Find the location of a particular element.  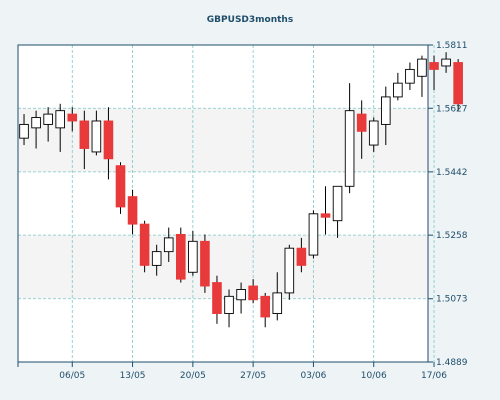

y-tick-label: 1.5073 is located at coordinates (452, 300).